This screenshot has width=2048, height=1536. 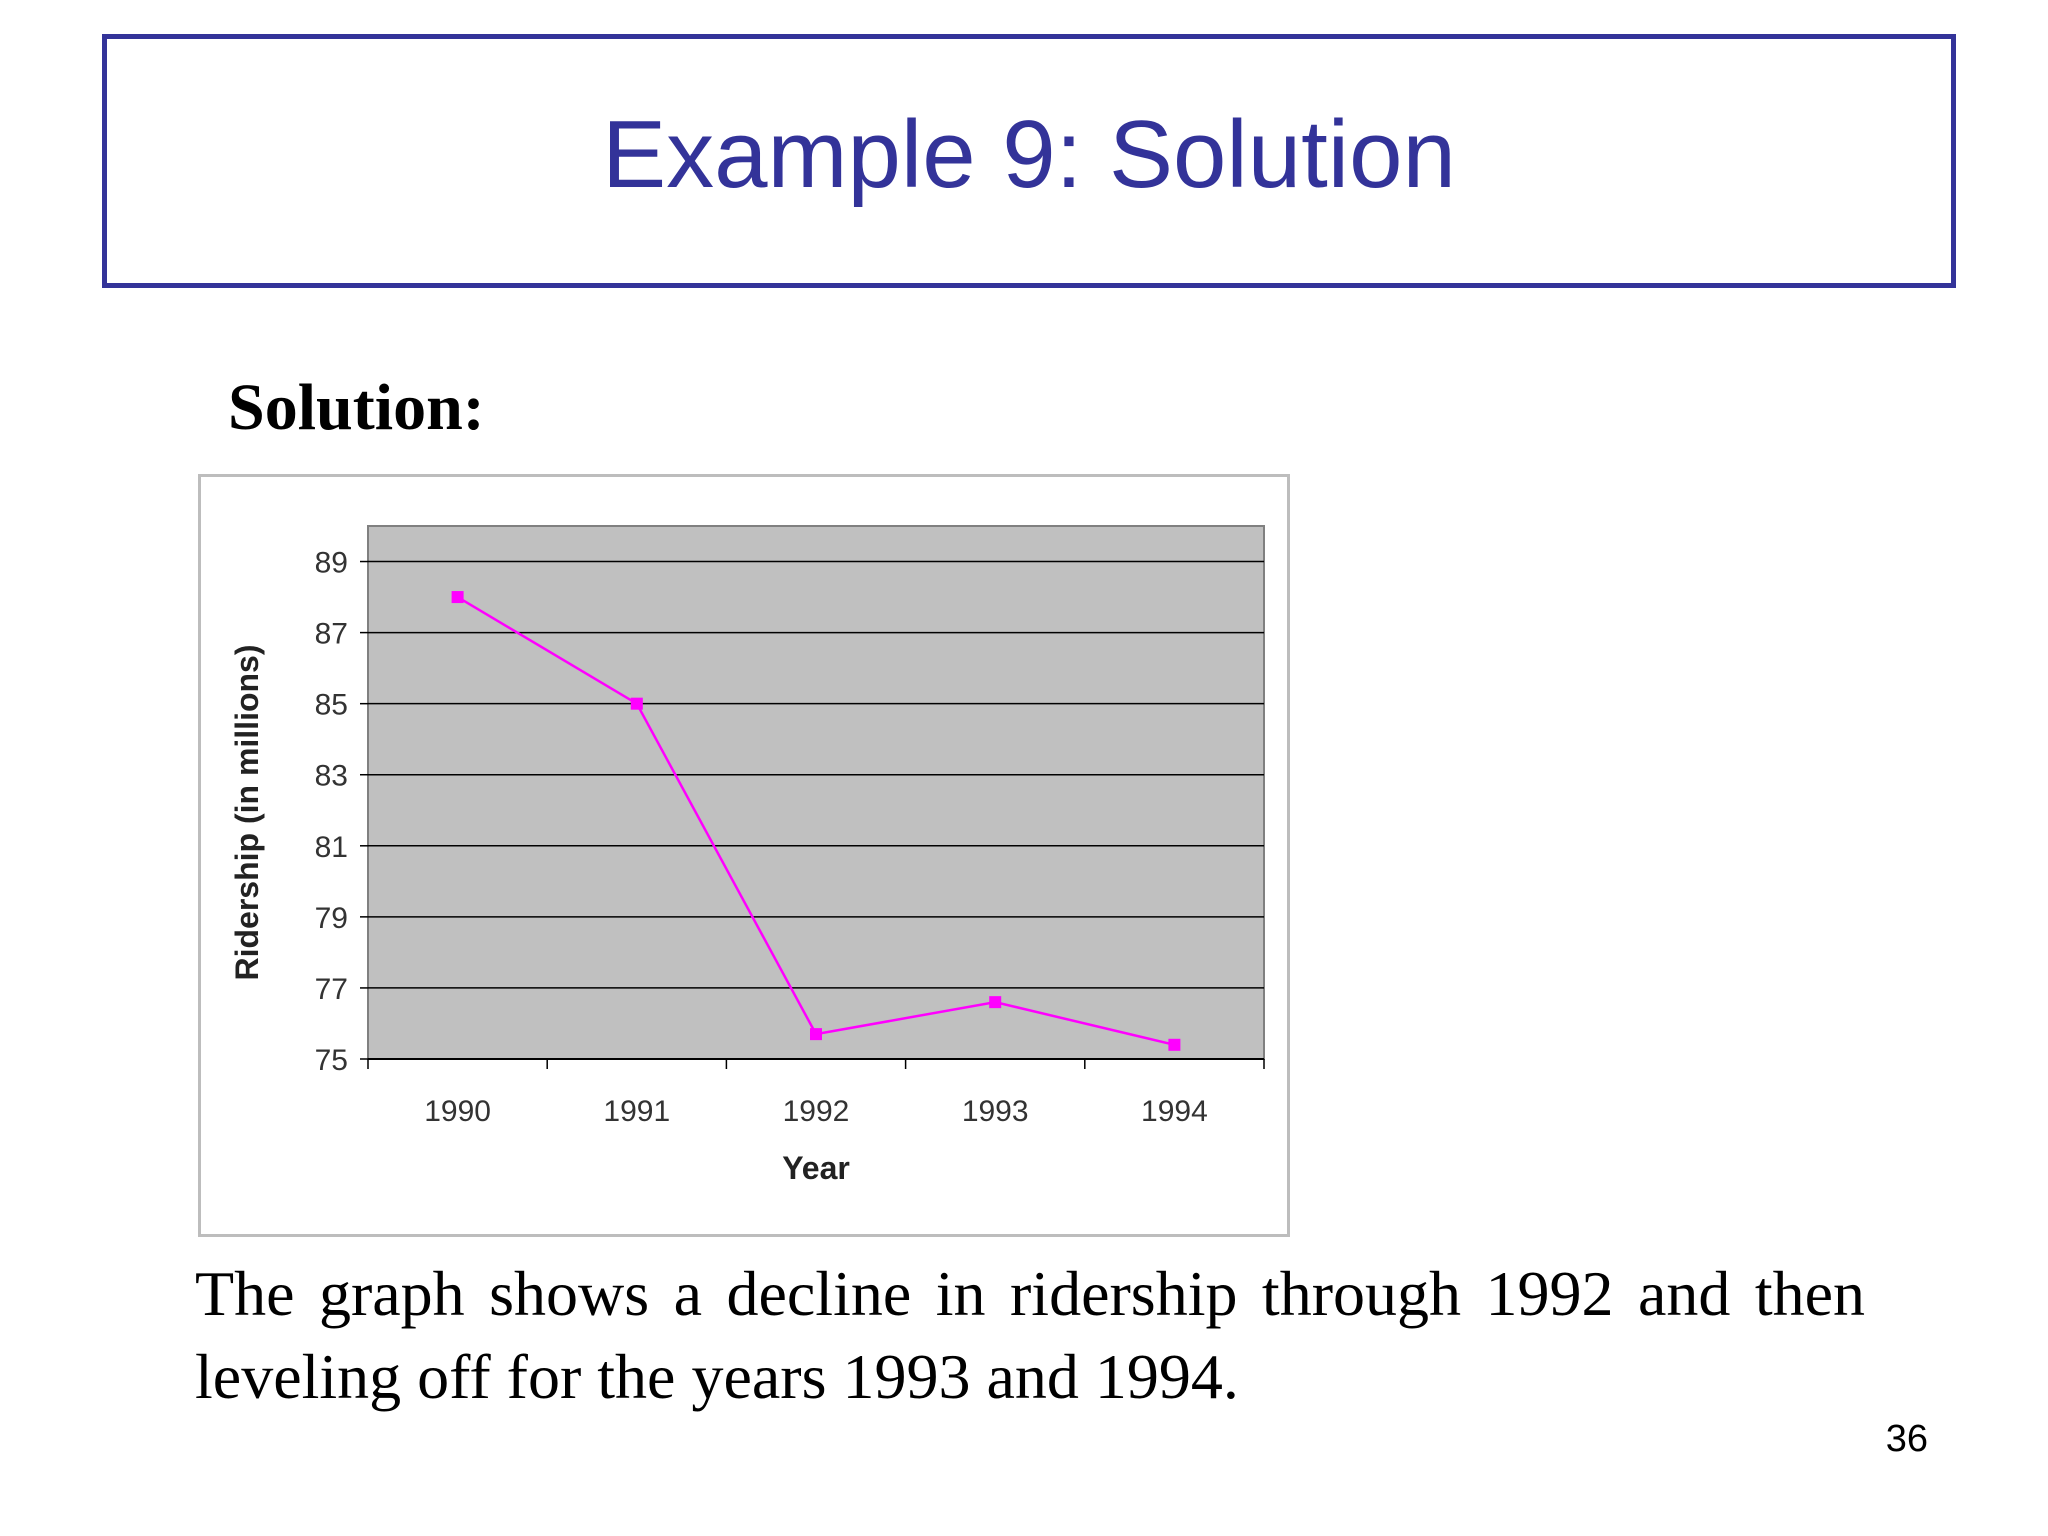 I want to click on y-tick-label: 75, so click(x=331, y=1060).